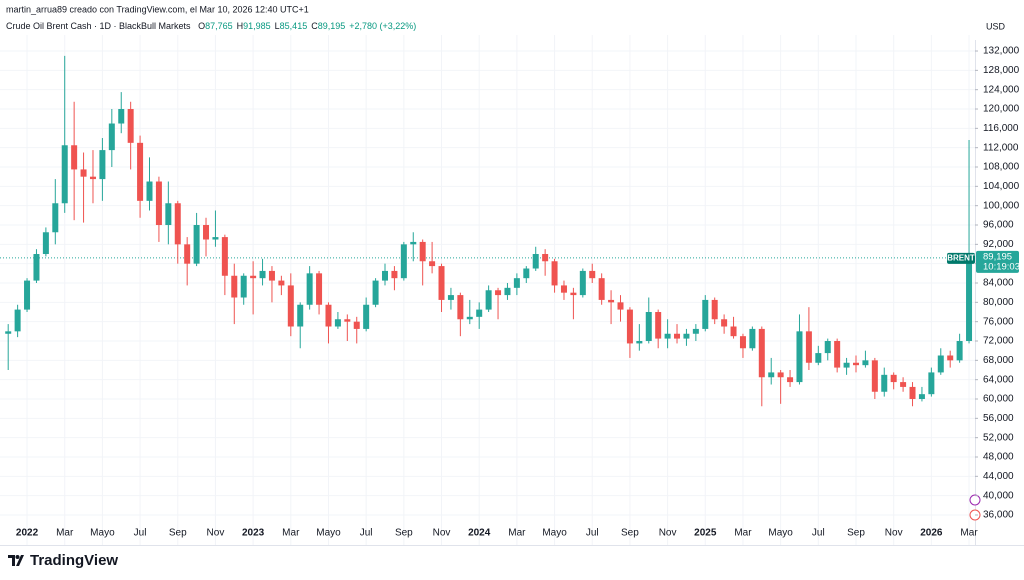 This screenshot has width=1024, height=580. Describe the element at coordinates (1001, 128) in the screenshot. I see `y-tick-label: 116,000` at that location.